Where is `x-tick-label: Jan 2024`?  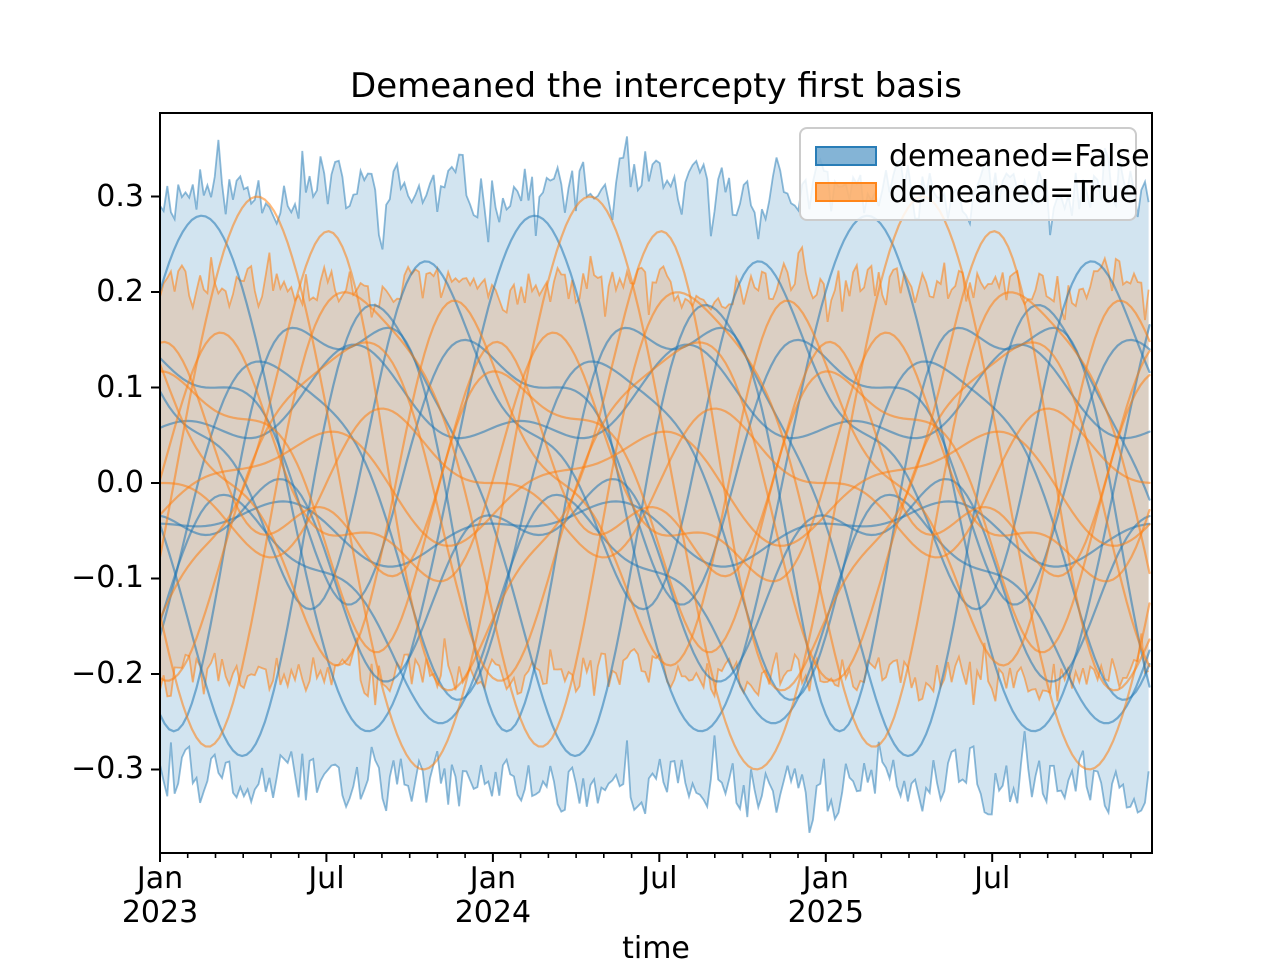 x-tick-label: Jan 2024 is located at coordinates (493, 895).